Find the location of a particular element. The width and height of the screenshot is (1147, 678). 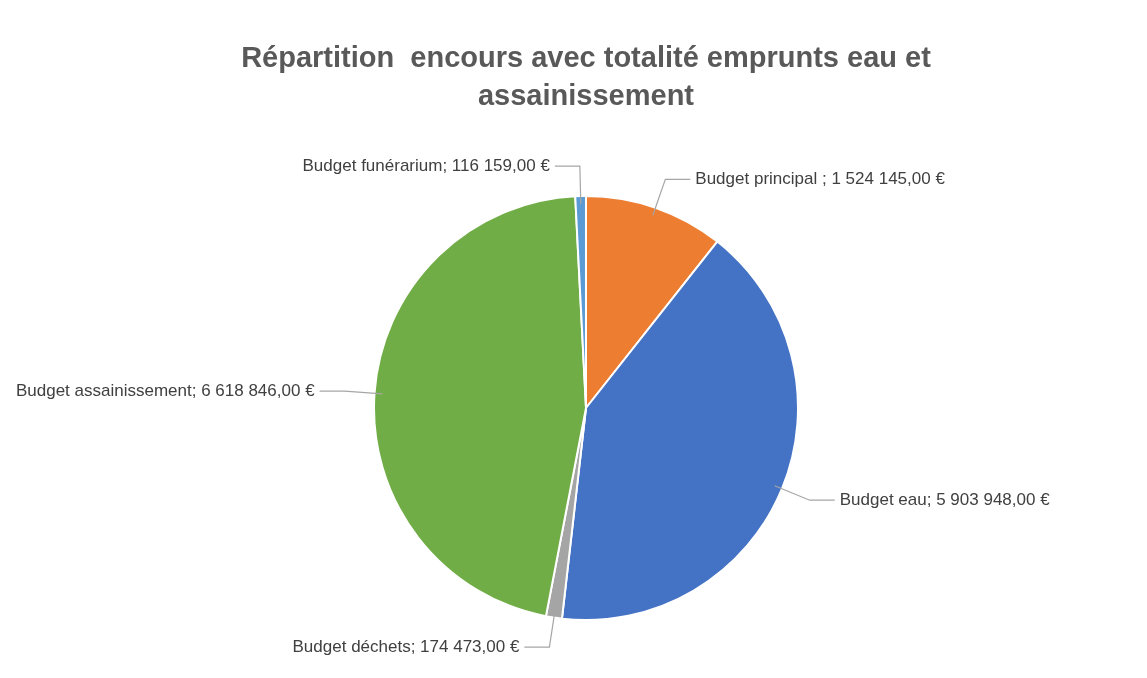

slice-label: Budget eau; 5 903 948,00 € is located at coordinates (945, 499).